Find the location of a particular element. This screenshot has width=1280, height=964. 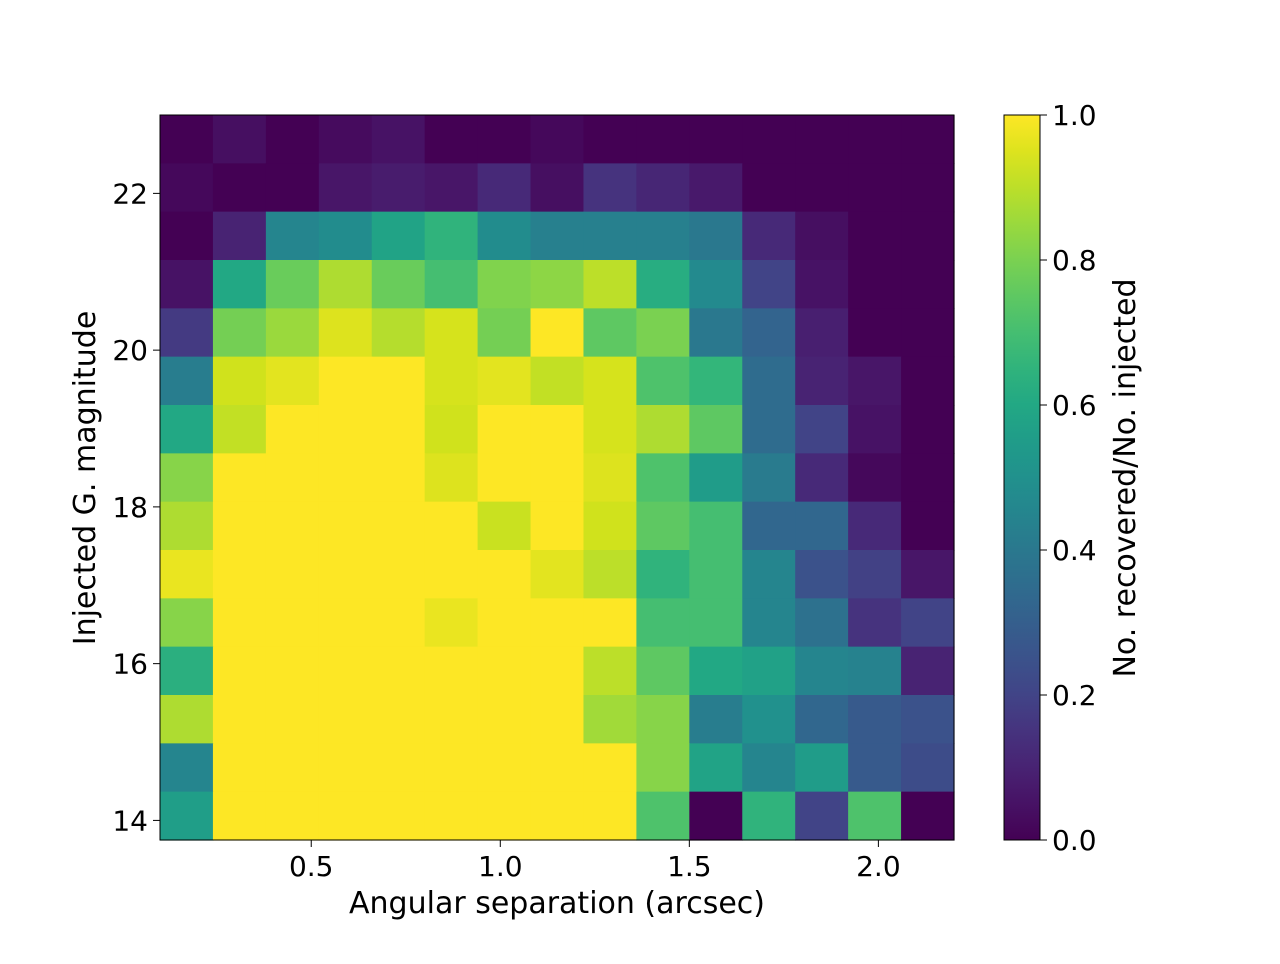

y-tick-label: 16 is located at coordinates (130, 664).